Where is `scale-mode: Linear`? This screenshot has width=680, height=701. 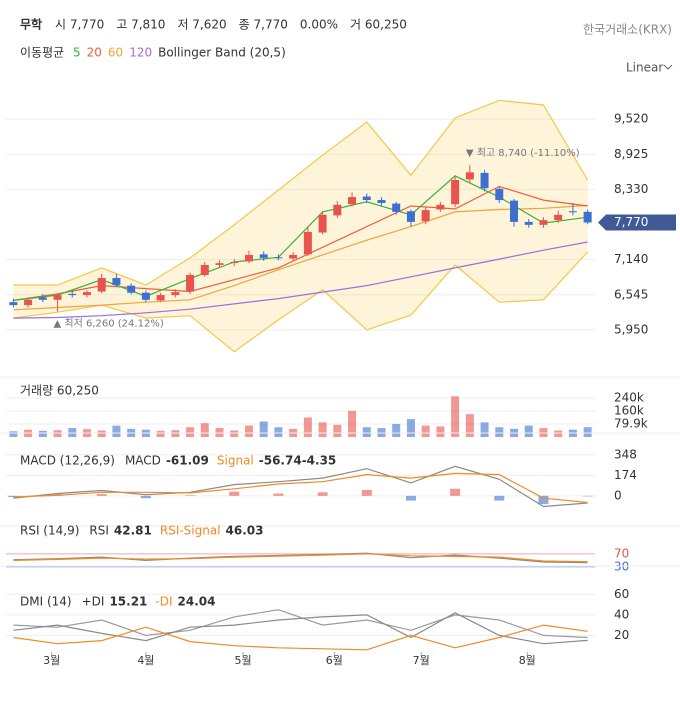 scale-mode: Linear is located at coordinates (644, 68).